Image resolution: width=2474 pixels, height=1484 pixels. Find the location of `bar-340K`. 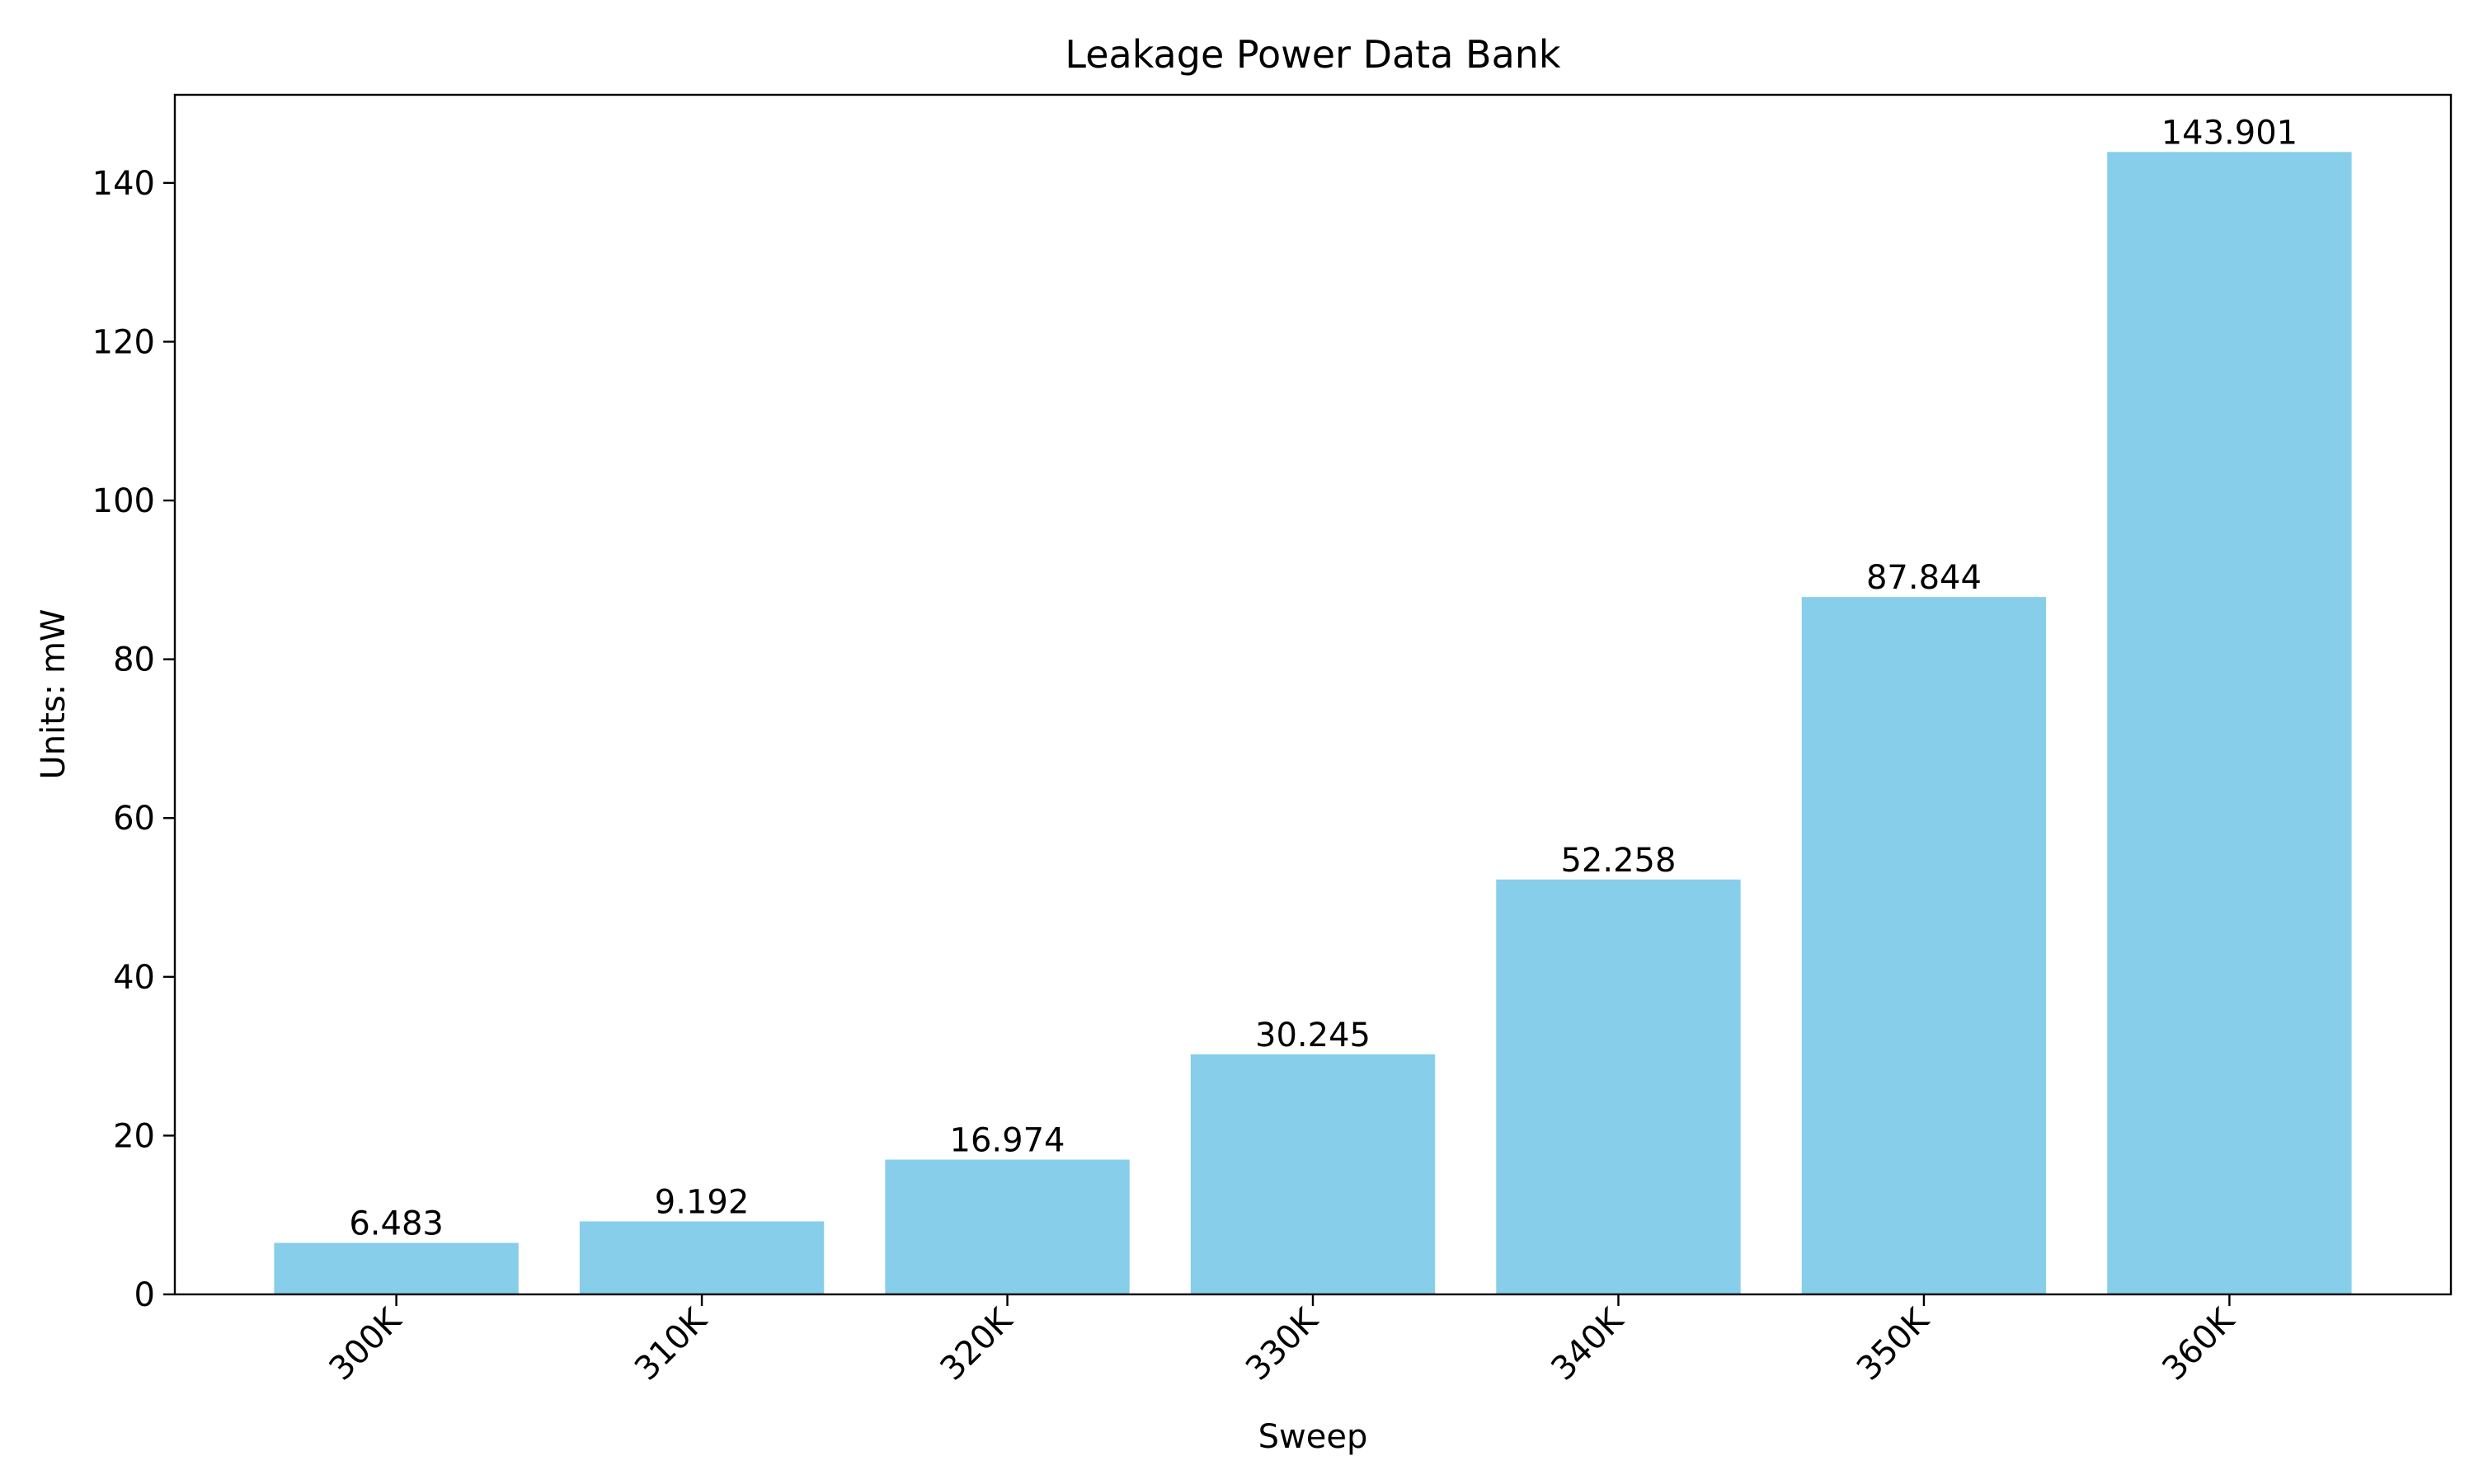

bar-340K is located at coordinates (1618, 1086).